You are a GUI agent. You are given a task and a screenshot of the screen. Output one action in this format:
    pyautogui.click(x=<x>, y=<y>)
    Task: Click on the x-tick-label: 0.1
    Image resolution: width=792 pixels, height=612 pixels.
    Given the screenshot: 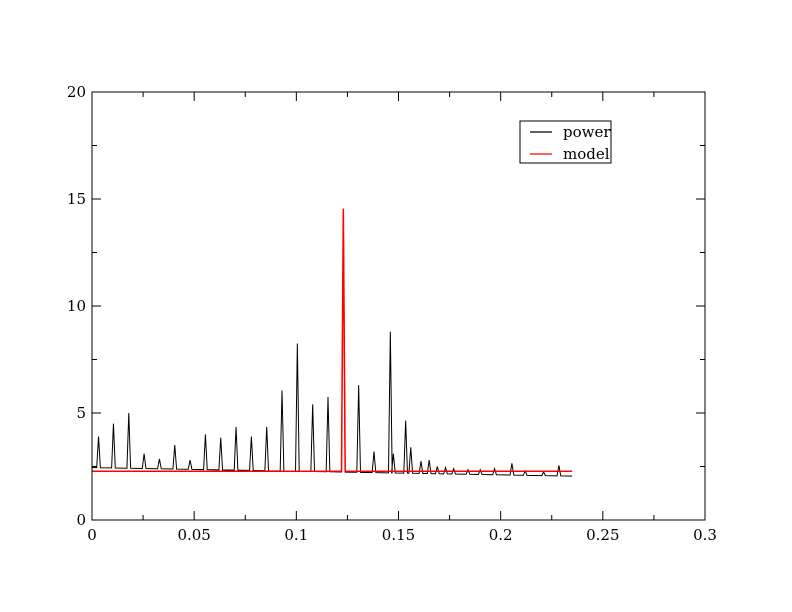 What is the action you would take?
    pyautogui.click(x=296, y=535)
    